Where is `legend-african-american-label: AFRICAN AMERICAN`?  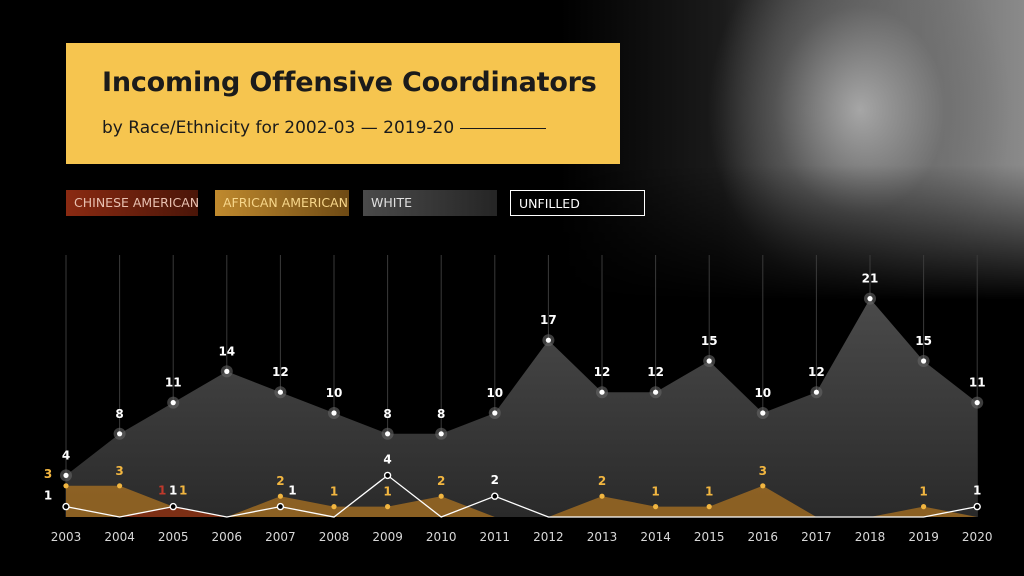 legend-african-american-label: AFRICAN AMERICAN is located at coordinates (285, 202).